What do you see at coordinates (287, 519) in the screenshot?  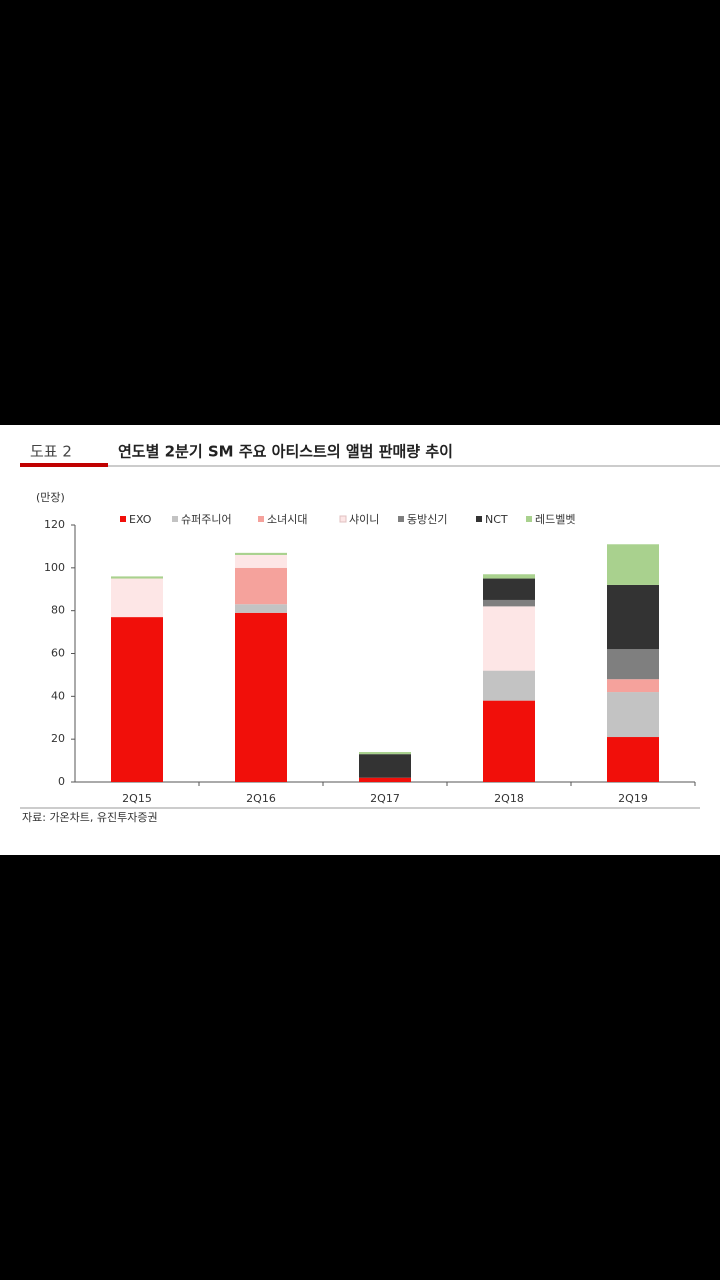 I see `legend-label: 소녀시대` at bounding box center [287, 519].